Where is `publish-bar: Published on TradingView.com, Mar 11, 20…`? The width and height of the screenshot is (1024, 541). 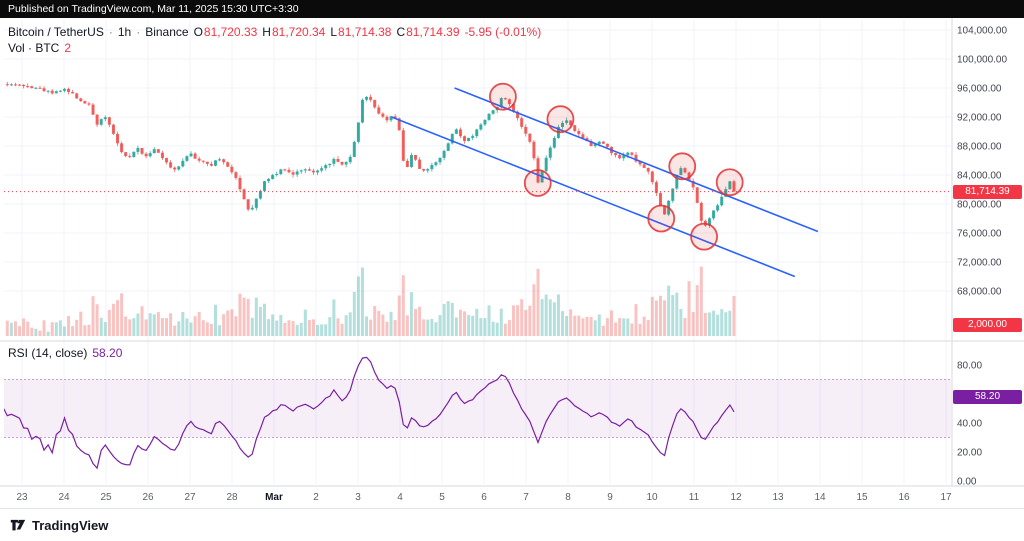 publish-bar: Published on TradingView.com, Mar 11, 20… is located at coordinates (512, 9).